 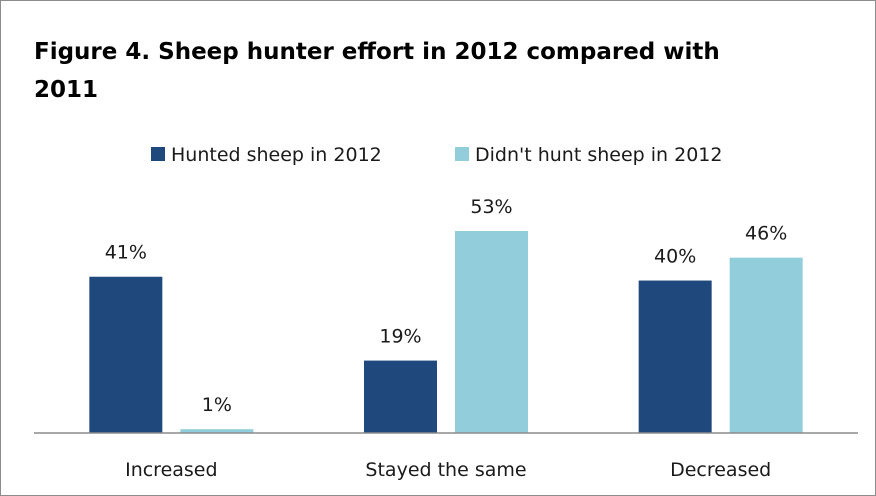 I want to click on data-label: 46%, so click(x=766, y=234).